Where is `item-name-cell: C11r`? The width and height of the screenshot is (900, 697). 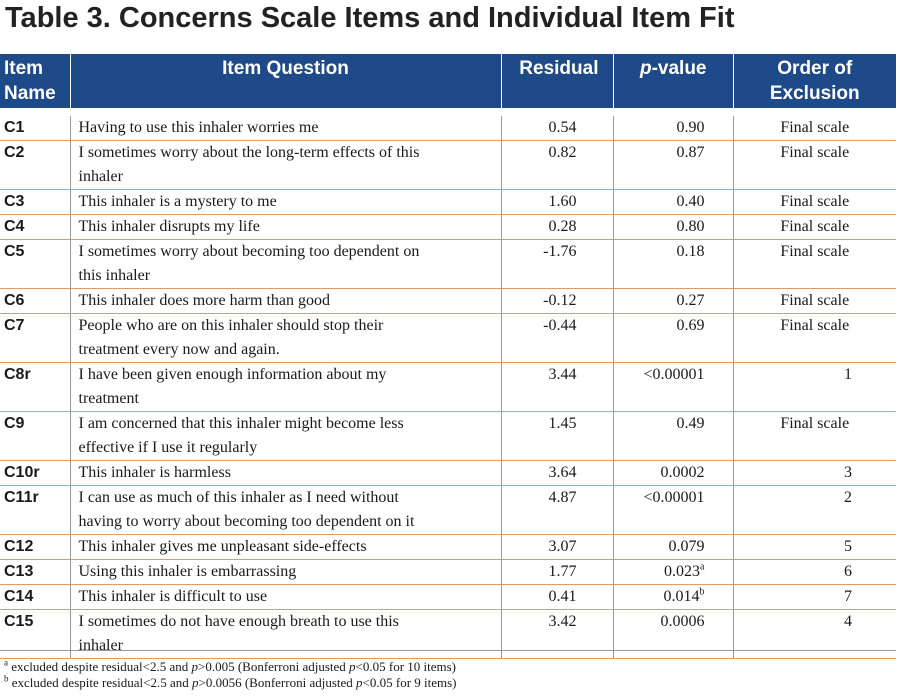 item-name-cell: C11r is located at coordinates (35, 510).